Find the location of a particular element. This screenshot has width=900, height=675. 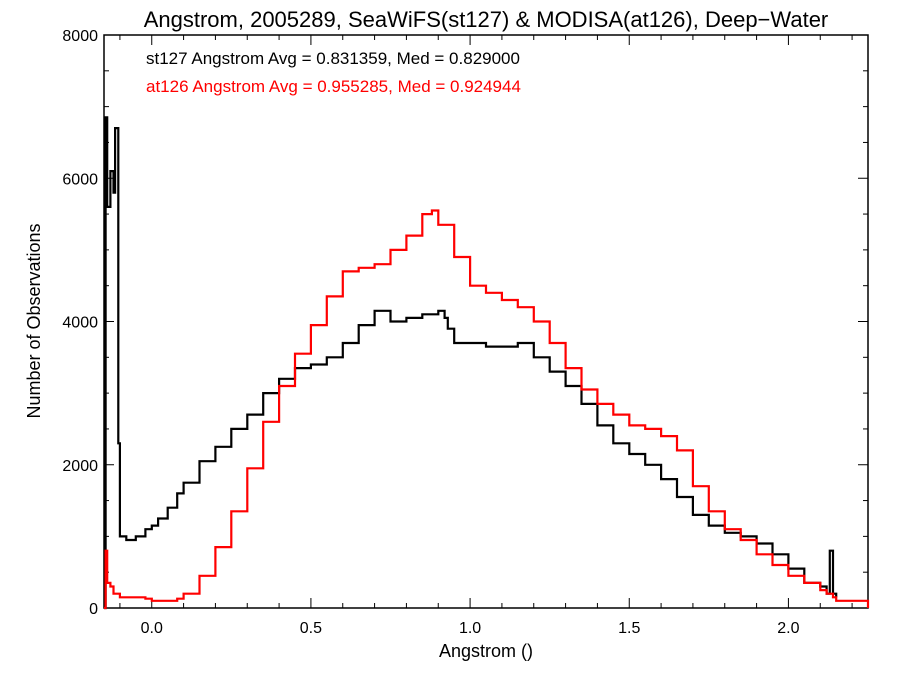

x-tick-label: 0.0 is located at coordinates (152, 628).